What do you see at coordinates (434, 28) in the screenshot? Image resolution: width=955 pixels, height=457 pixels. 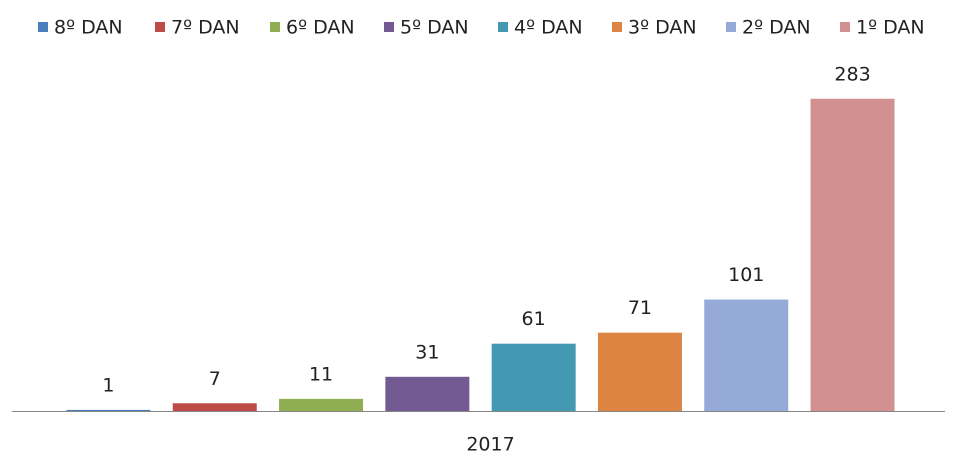 I see `legend-label: 5º DAN` at bounding box center [434, 28].